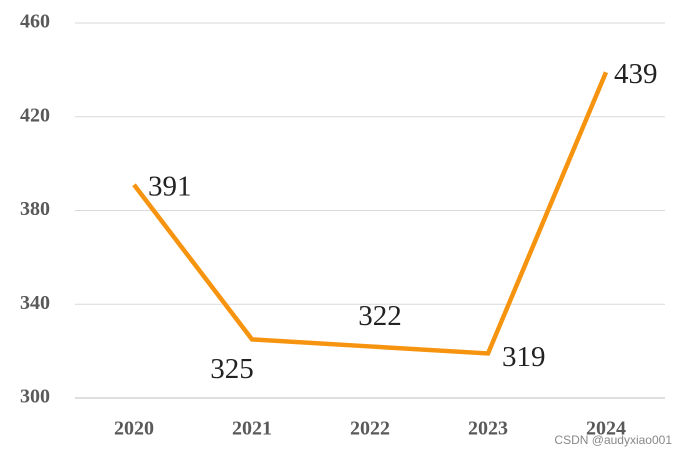 The width and height of the screenshot is (683, 455). I want to click on x-tick-label: 2024, so click(606, 429).